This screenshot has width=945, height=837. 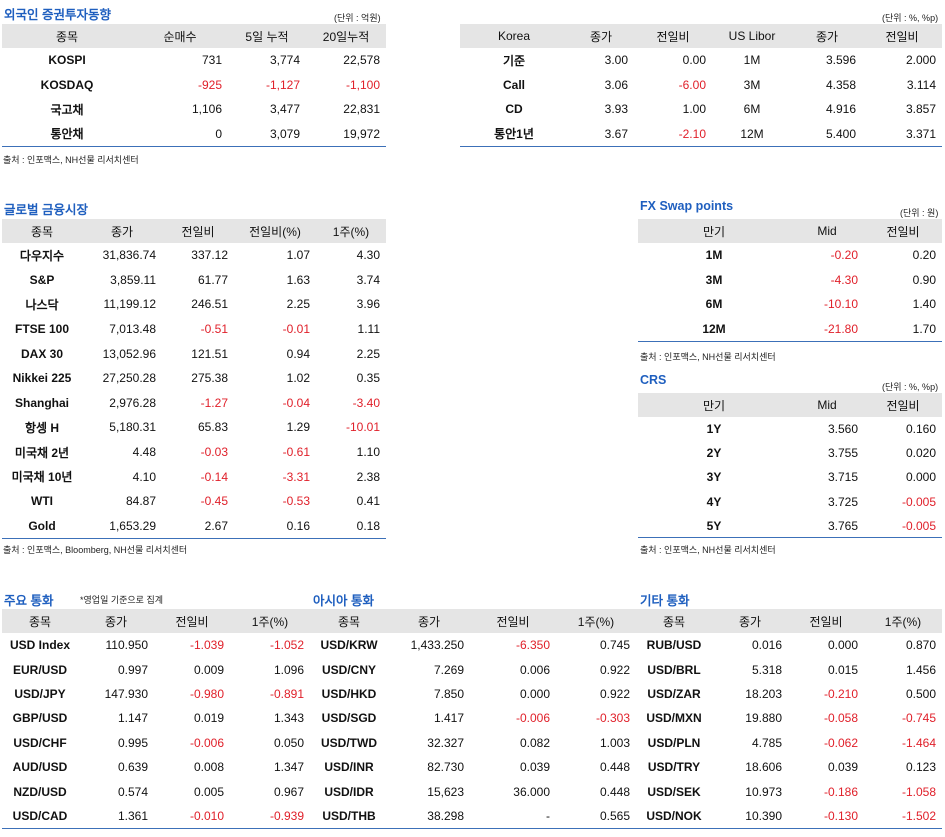 I want to click on row-label: USD Index, so click(x=39, y=645).